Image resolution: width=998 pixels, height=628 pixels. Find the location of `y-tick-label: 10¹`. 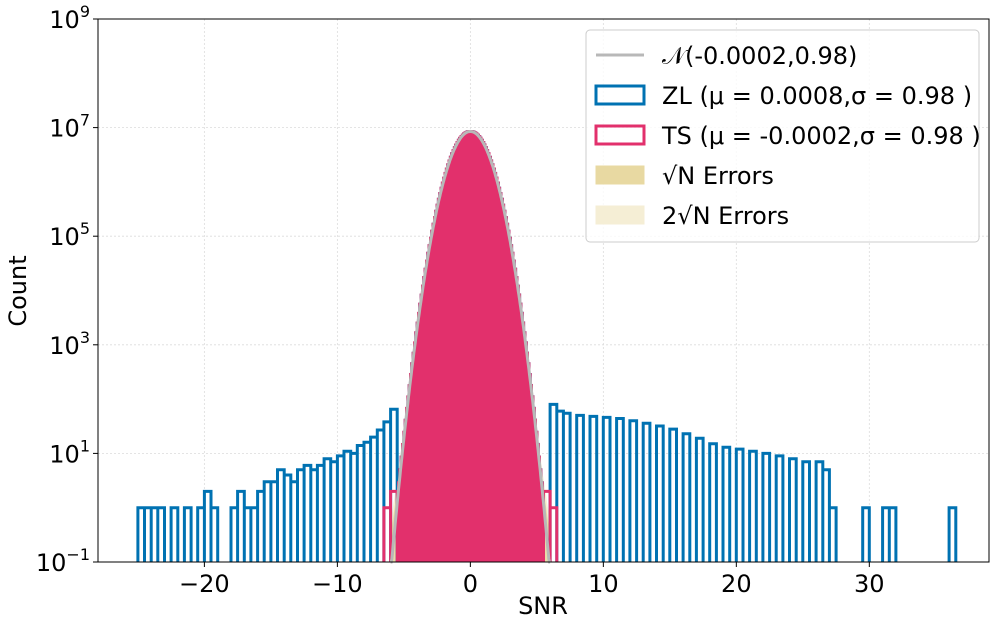

y-tick-label: 10¹ is located at coordinates (69, 452).